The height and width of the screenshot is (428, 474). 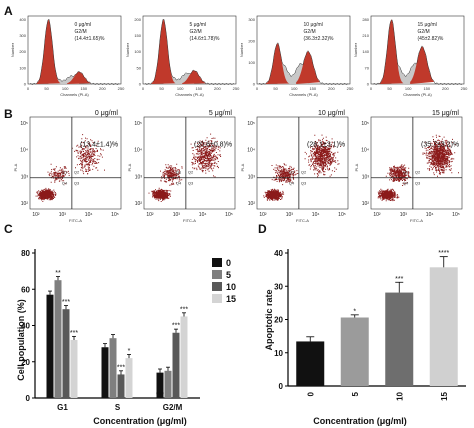 I want to click on flow-concentration: 10 μg/ml, so click(x=331, y=113).